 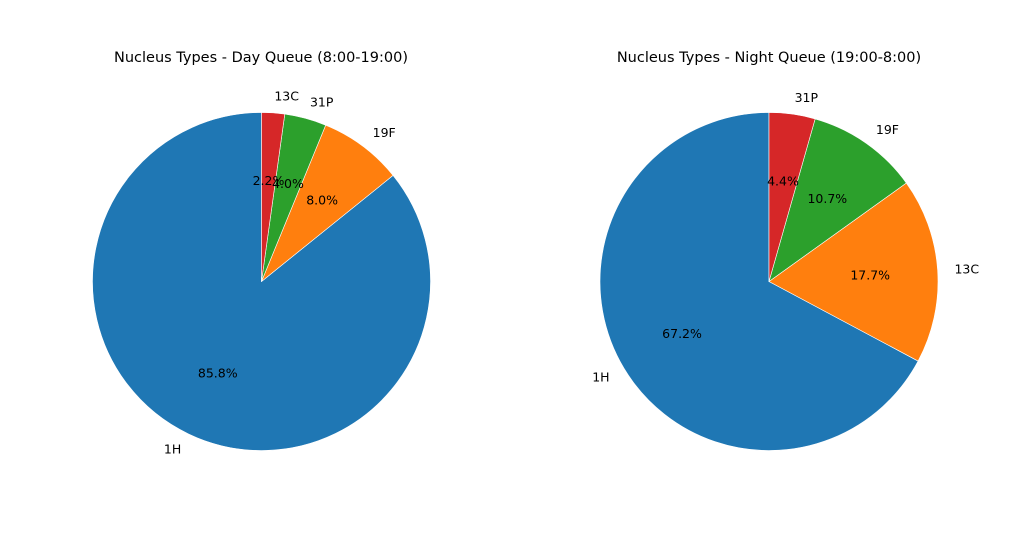 What do you see at coordinates (807, 97) in the screenshot?
I see `night-queue-slice-label-31p: 31P` at bounding box center [807, 97].